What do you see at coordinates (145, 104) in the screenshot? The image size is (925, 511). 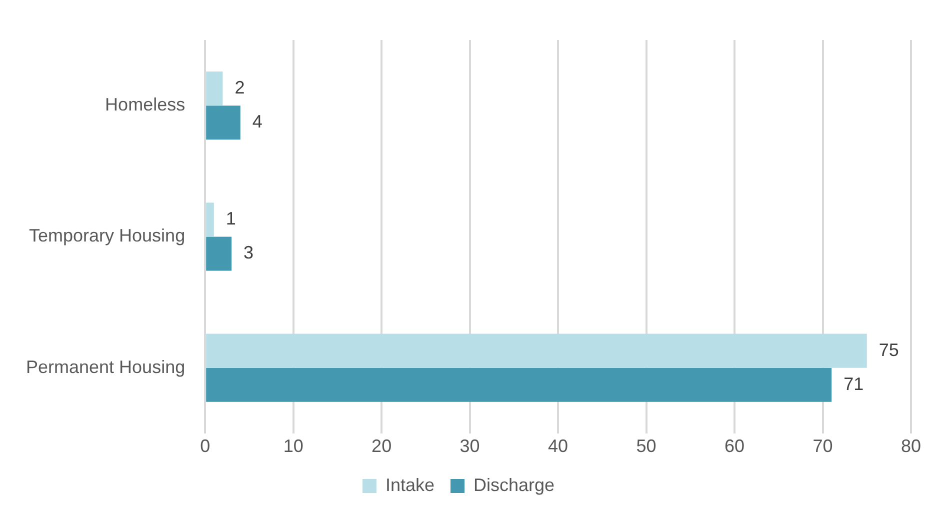 I see `y-tick-label: Homeless` at bounding box center [145, 104].